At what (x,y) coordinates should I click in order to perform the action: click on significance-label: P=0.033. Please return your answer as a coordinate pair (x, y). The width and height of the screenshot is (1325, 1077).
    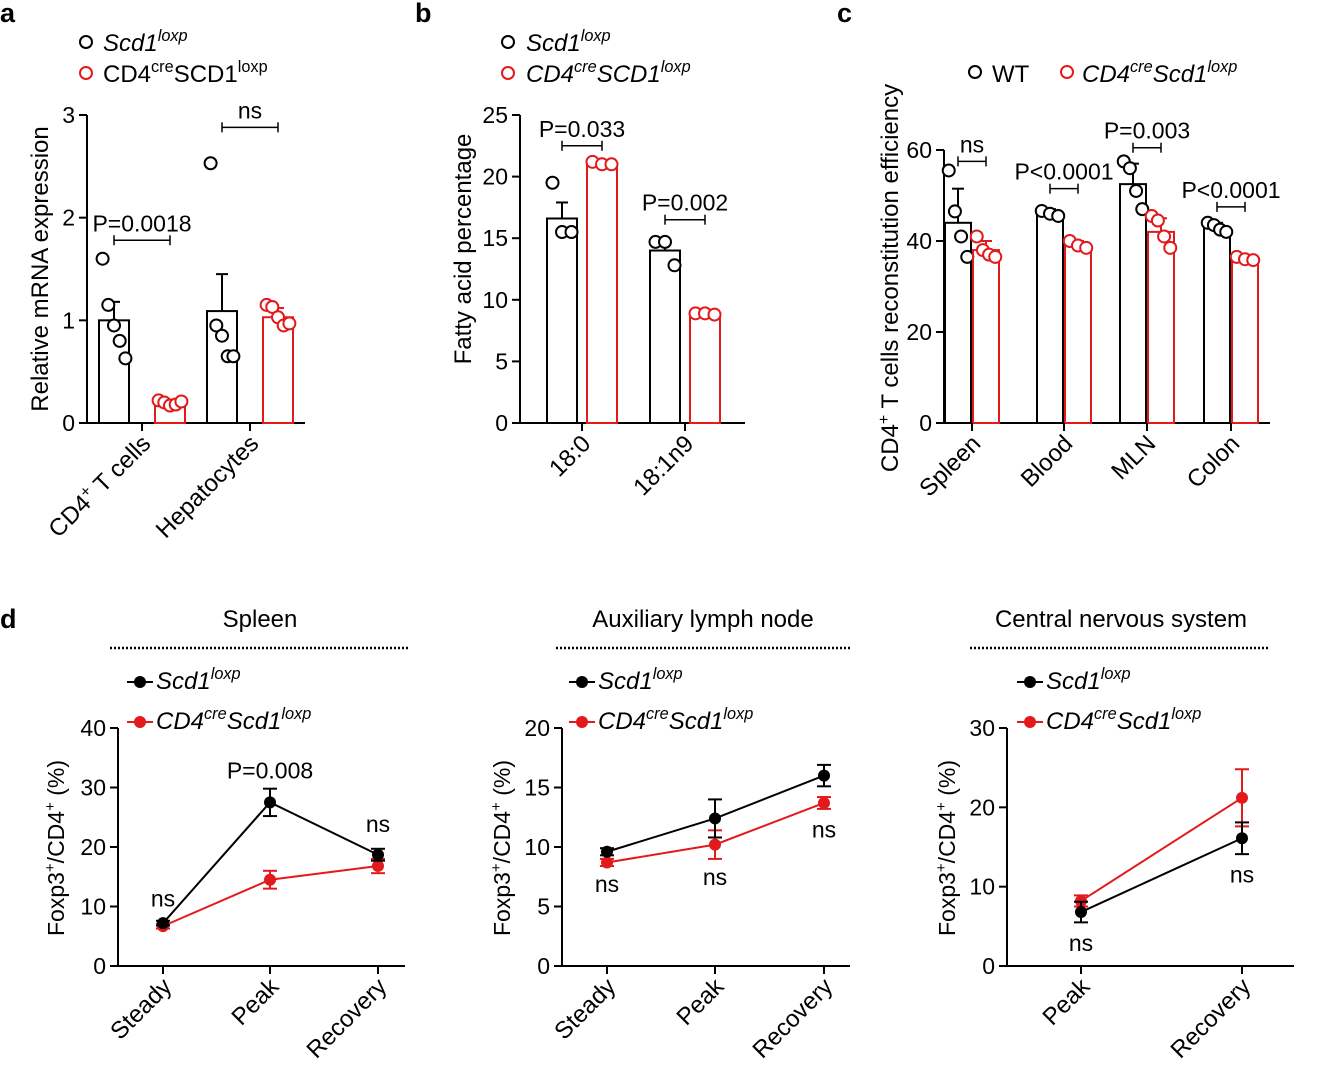
    Looking at the image, I should click on (582, 129).